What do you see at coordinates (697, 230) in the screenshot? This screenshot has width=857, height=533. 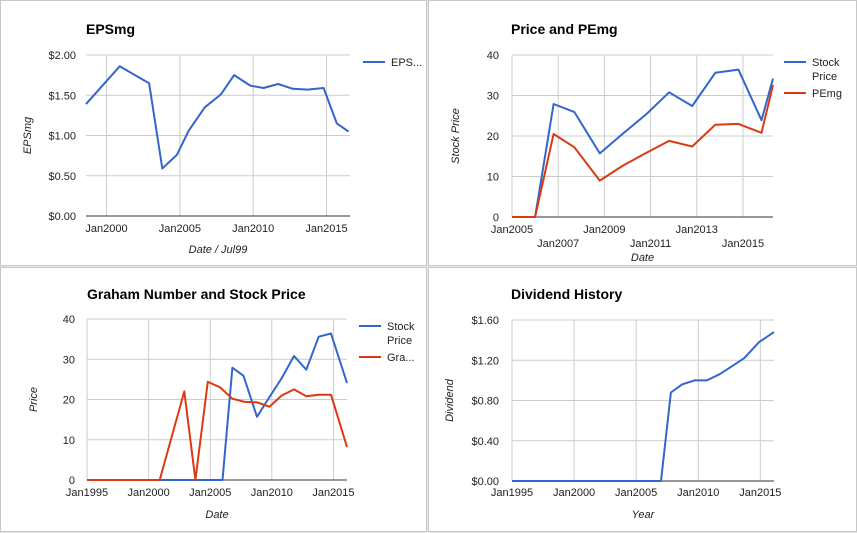 I see `x-tick-label: Jan2013` at bounding box center [697, 230].